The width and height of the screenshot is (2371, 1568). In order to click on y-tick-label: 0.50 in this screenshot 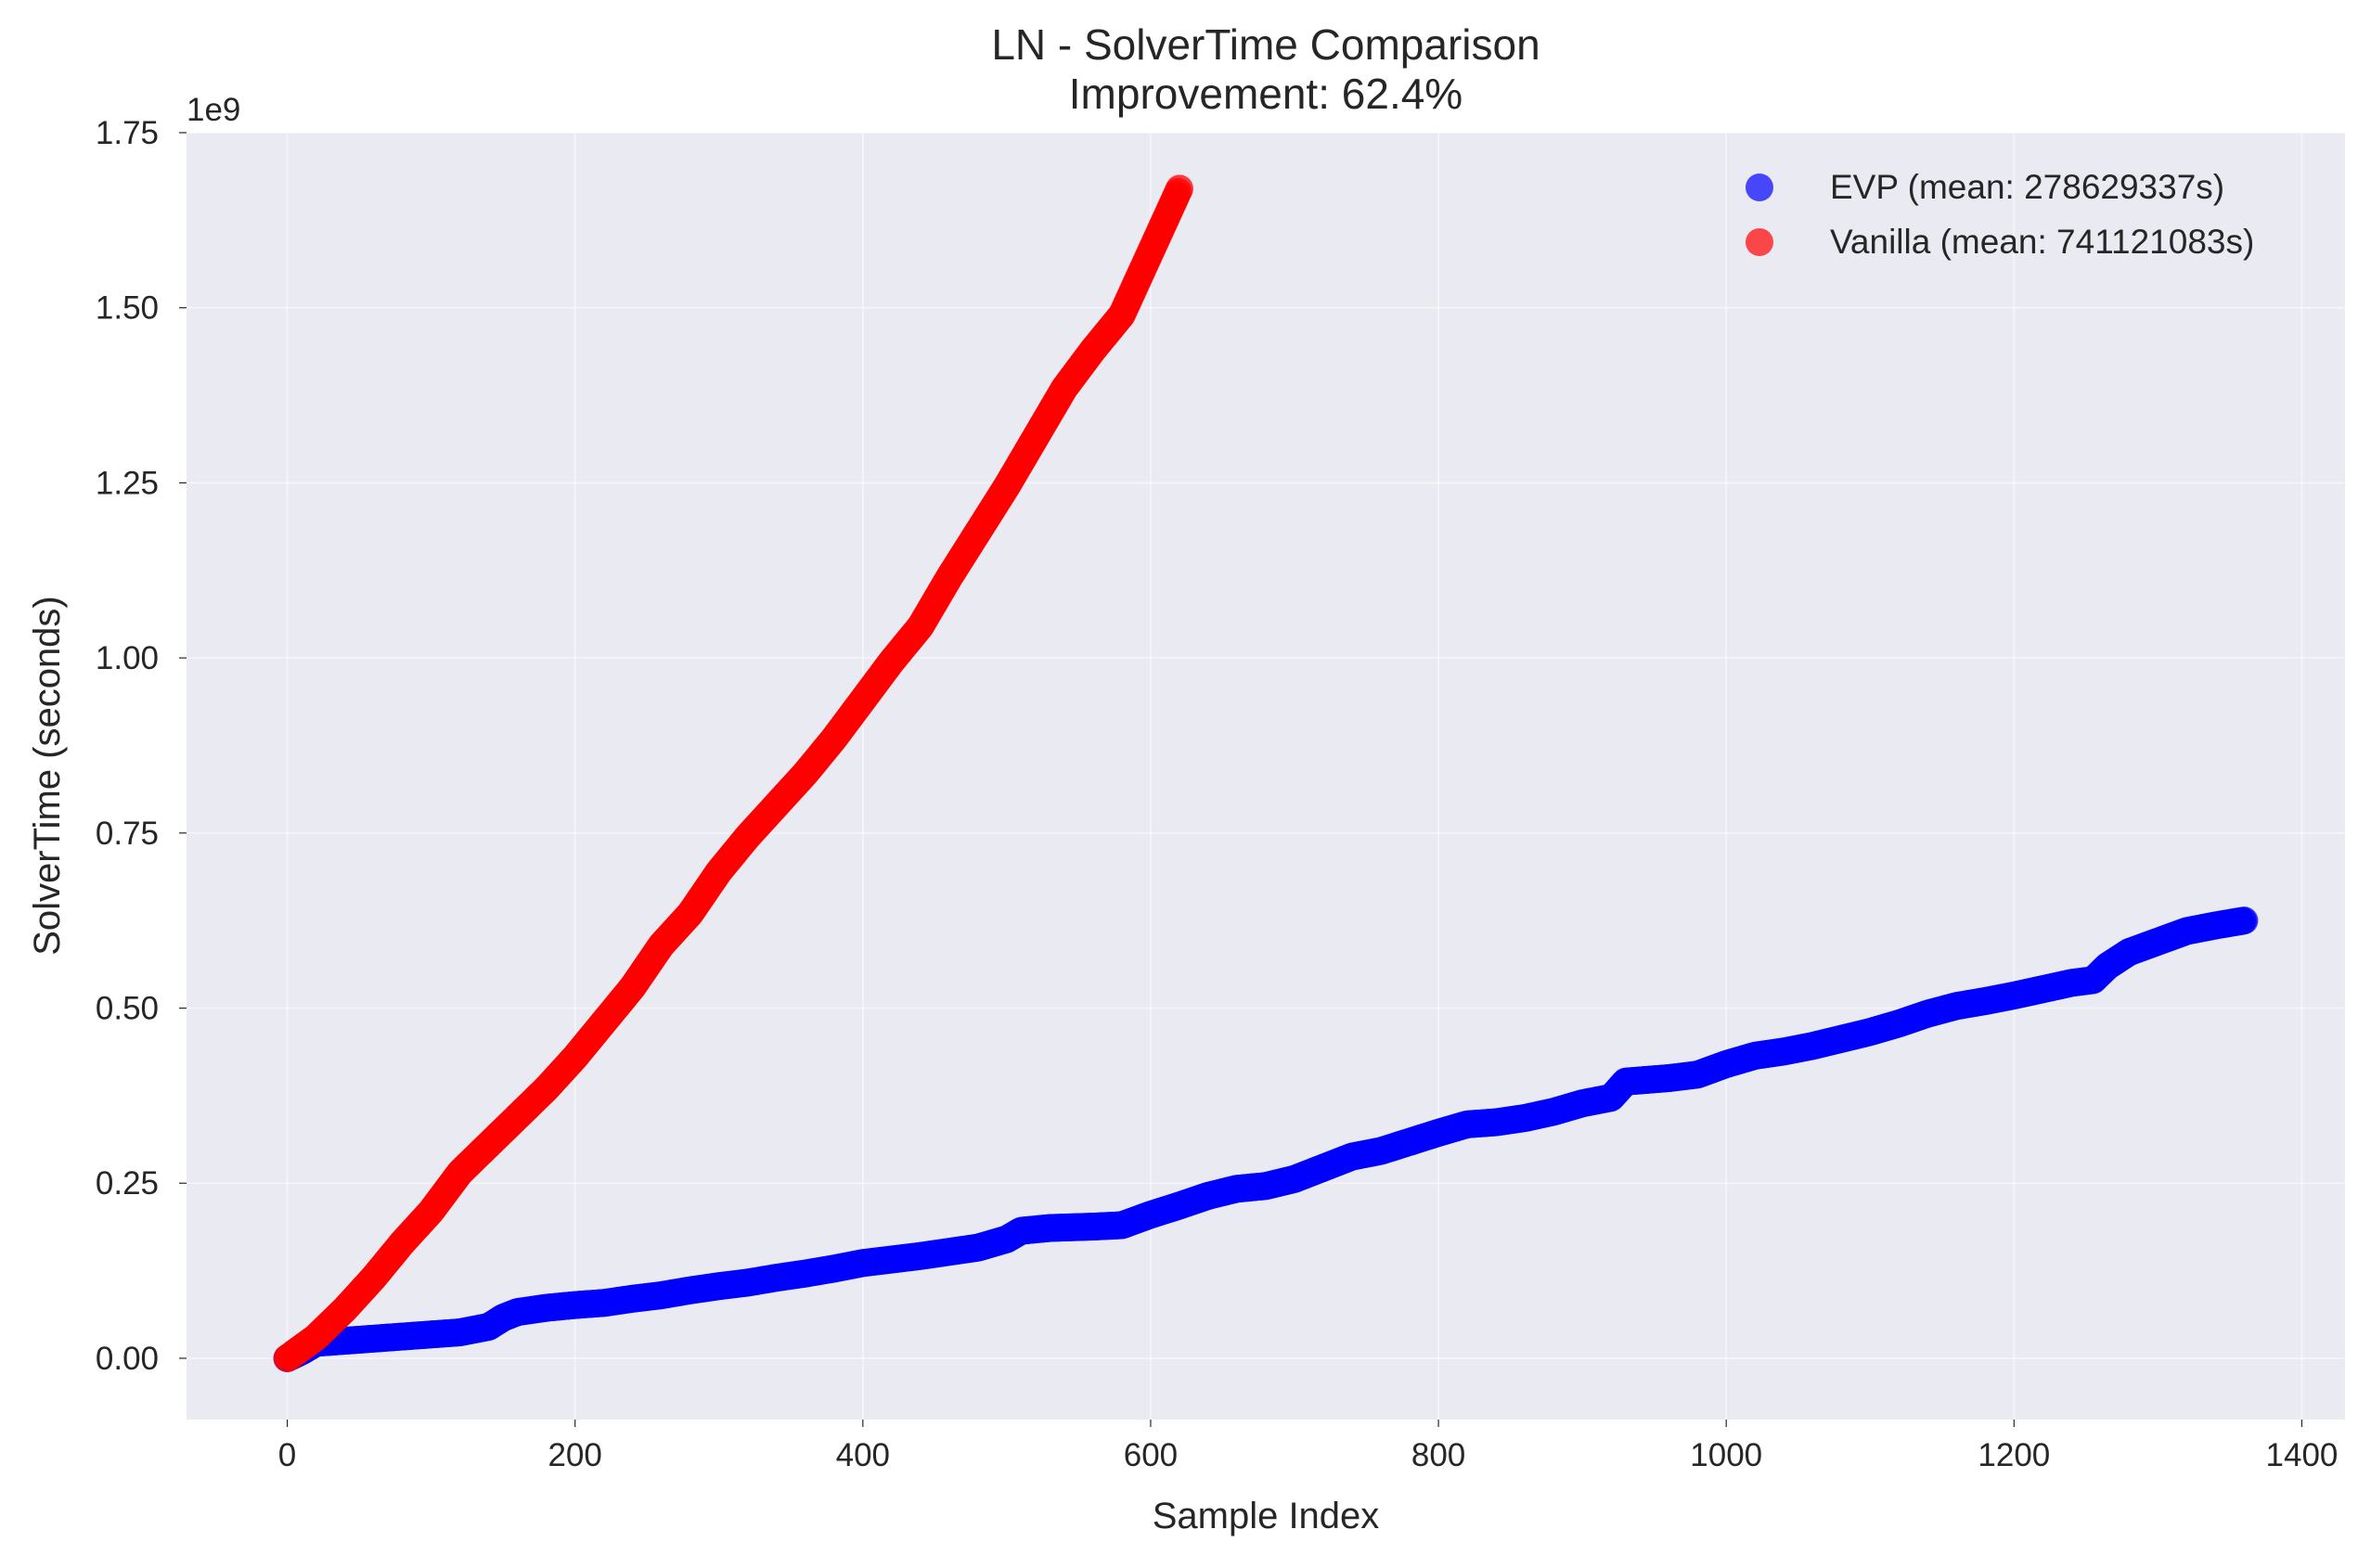, I will do `click(128, 1009)`.